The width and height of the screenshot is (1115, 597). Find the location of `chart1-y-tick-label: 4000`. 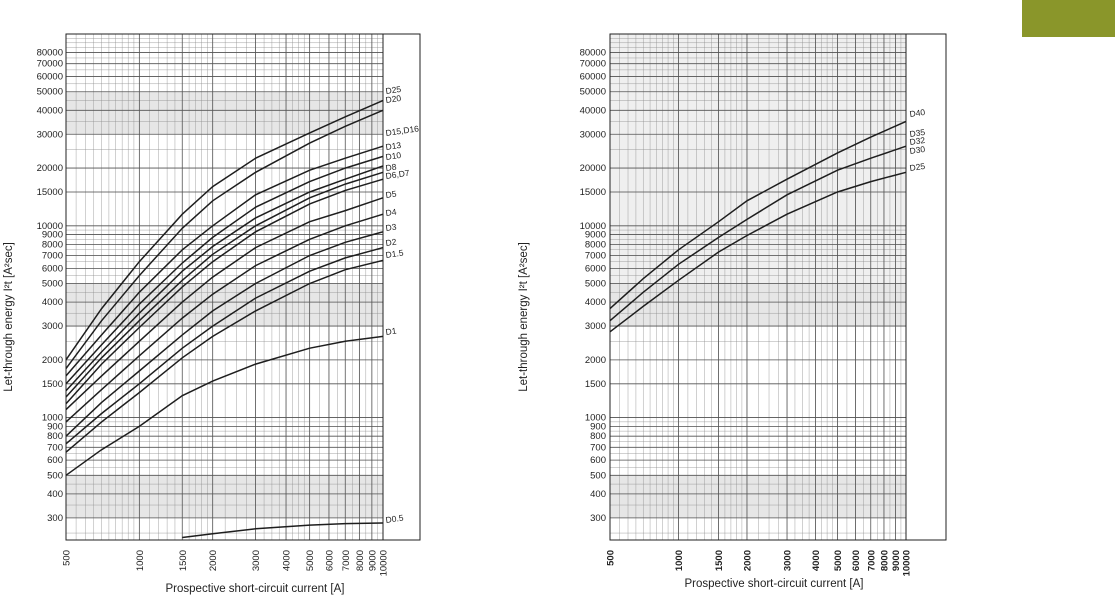

chart1-y-tick-label: 4000 is located at coordinates (52, 302).